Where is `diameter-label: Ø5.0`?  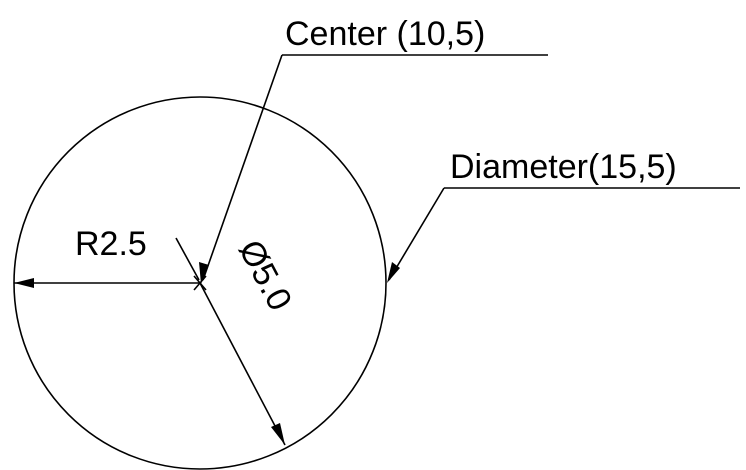 diameter-label: Ø5.0 is located at coordinates (265, 275).